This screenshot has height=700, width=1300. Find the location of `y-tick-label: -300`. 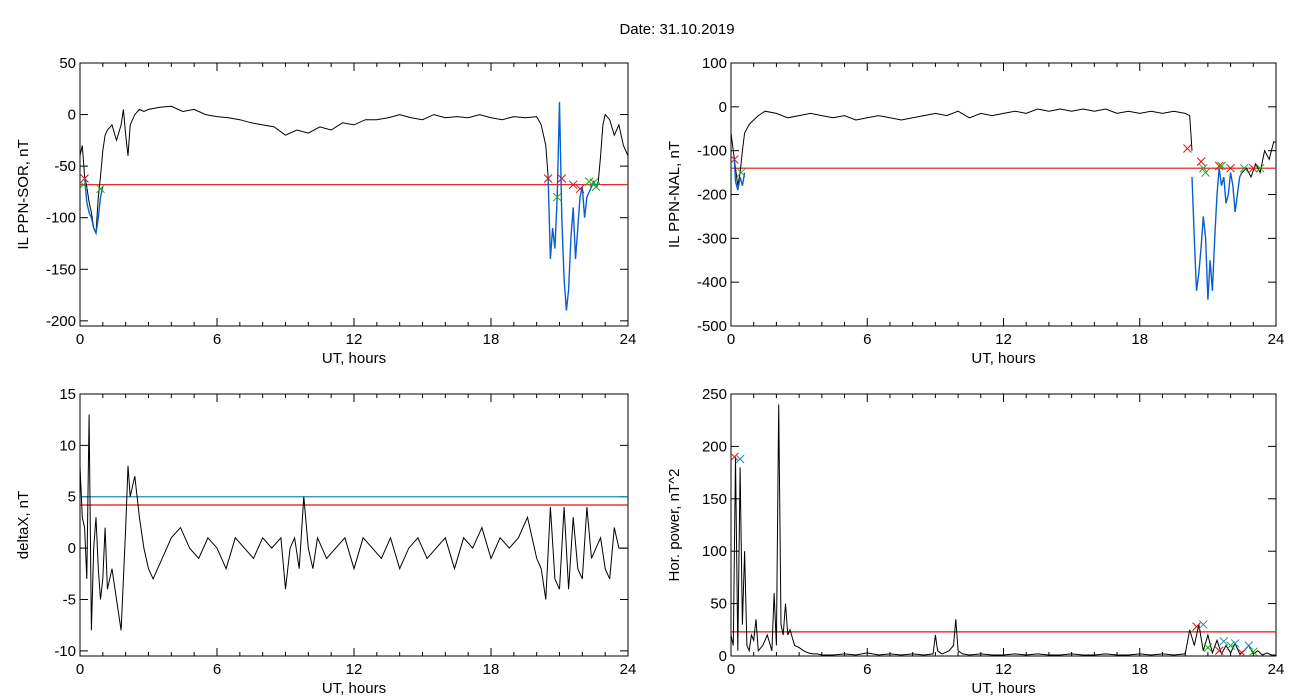

y-tick-label: -300 is located at coordinates (712, 238).